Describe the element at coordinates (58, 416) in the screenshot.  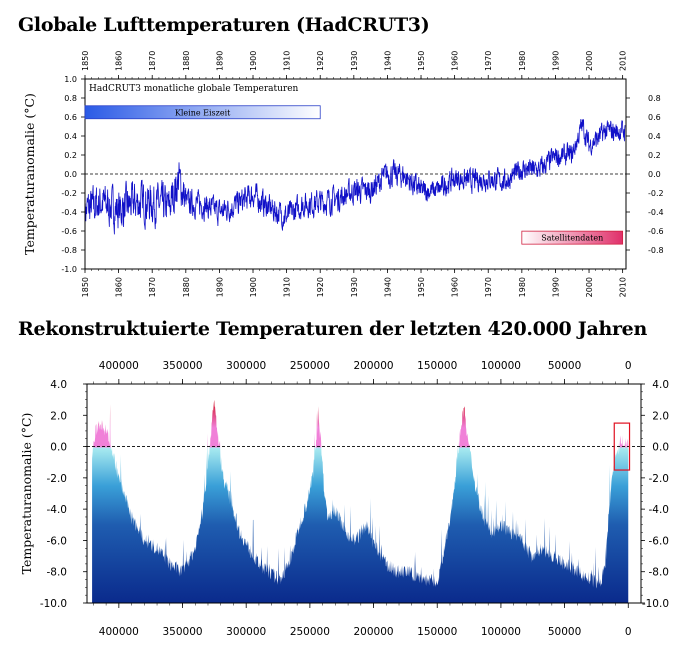
I see `chart2-ytick-label-left: 2.0` at that location.